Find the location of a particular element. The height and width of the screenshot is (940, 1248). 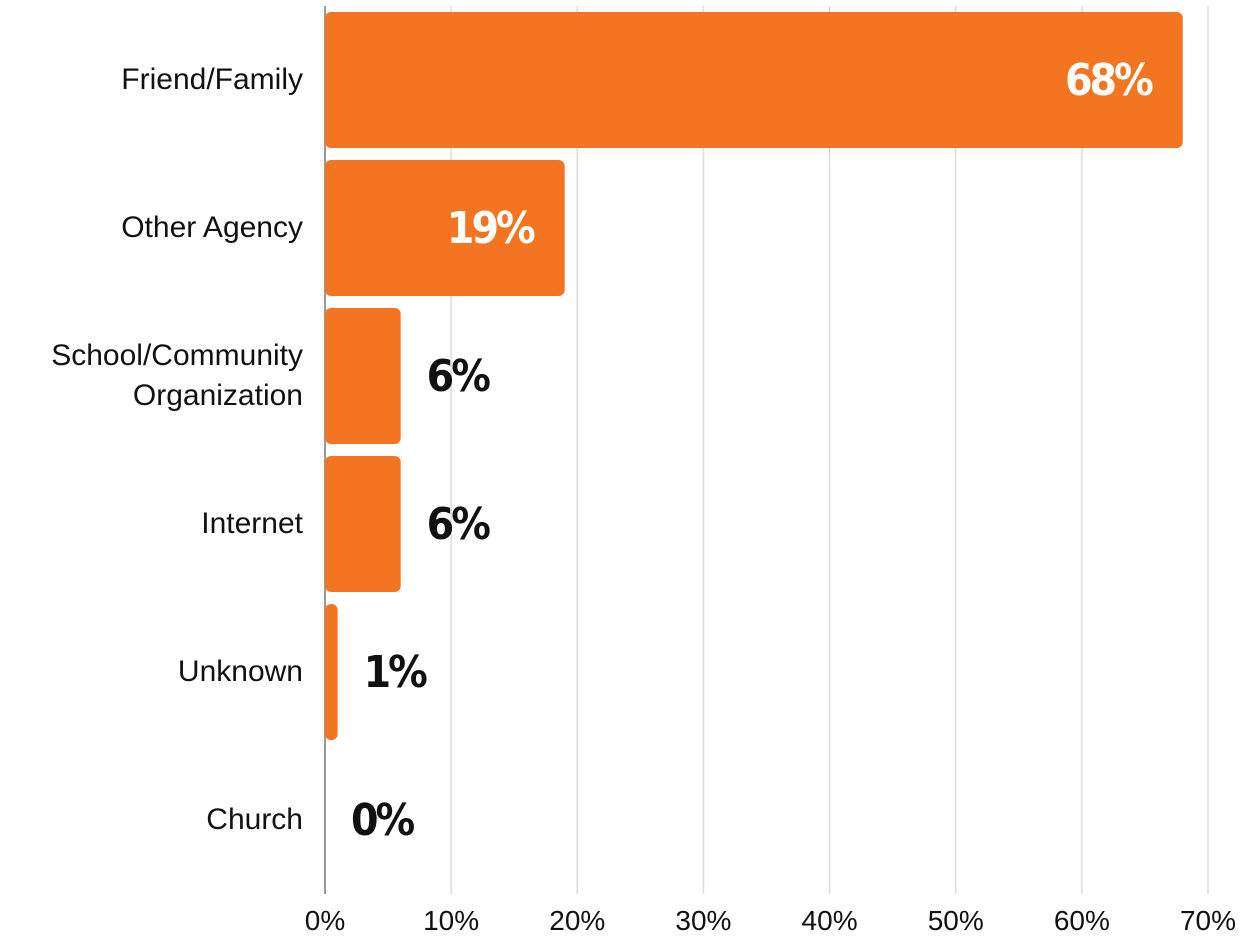

x-tick-label: 60% is located at coordinates (1082, 920).